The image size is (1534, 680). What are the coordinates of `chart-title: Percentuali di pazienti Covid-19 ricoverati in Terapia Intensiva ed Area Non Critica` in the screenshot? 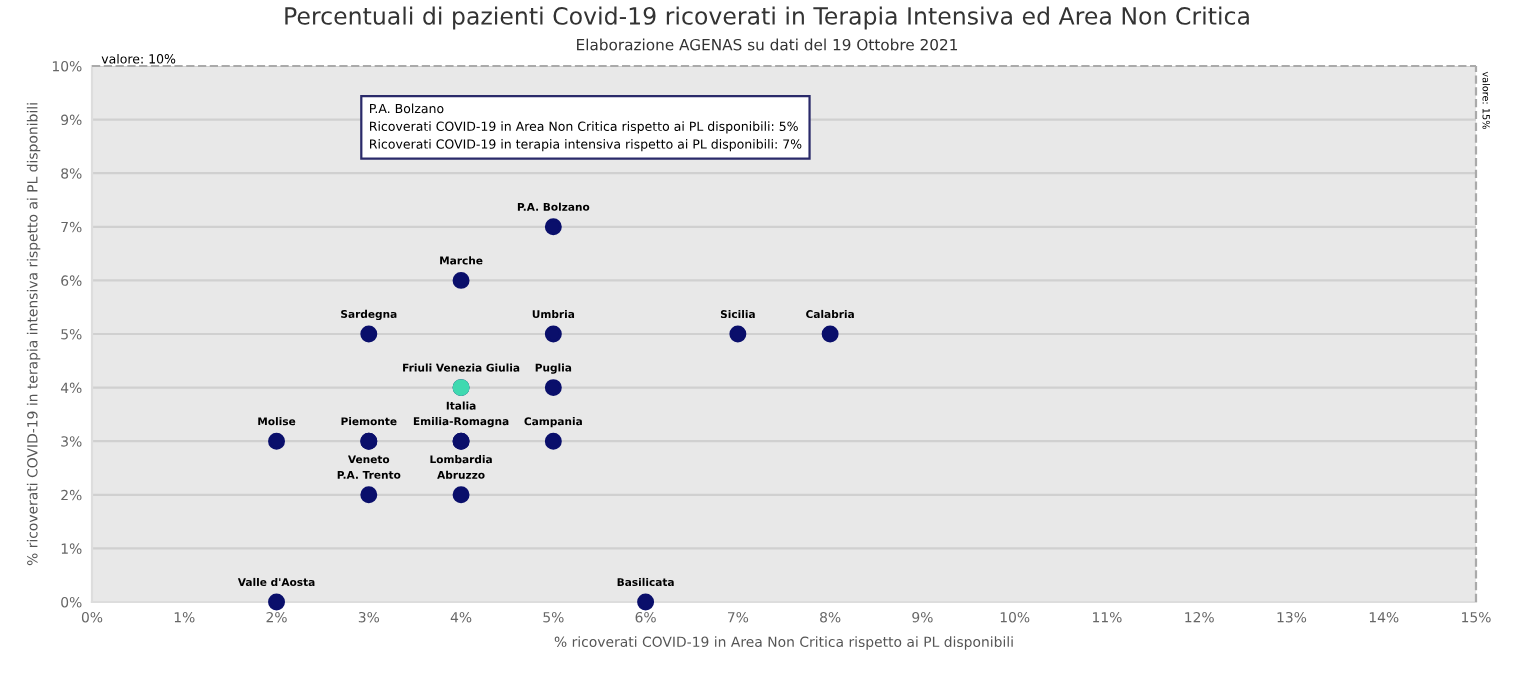 It's located at (767, 18).